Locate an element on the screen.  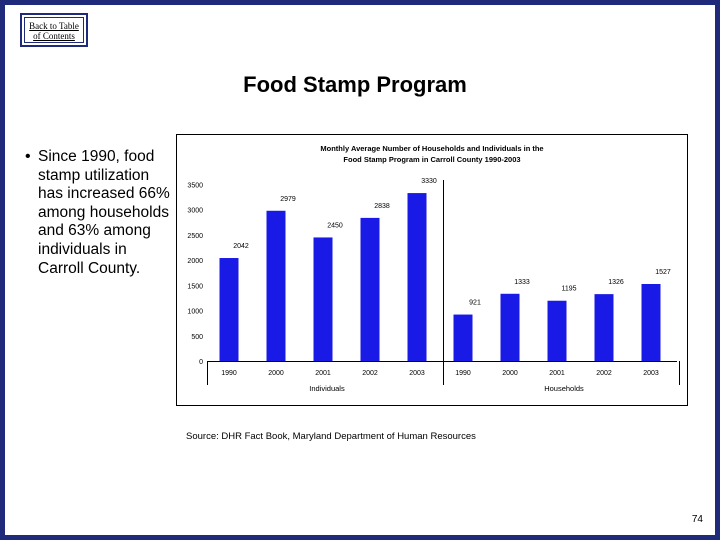
y-tick-label: 1500 is located at coordinates (195, 286).